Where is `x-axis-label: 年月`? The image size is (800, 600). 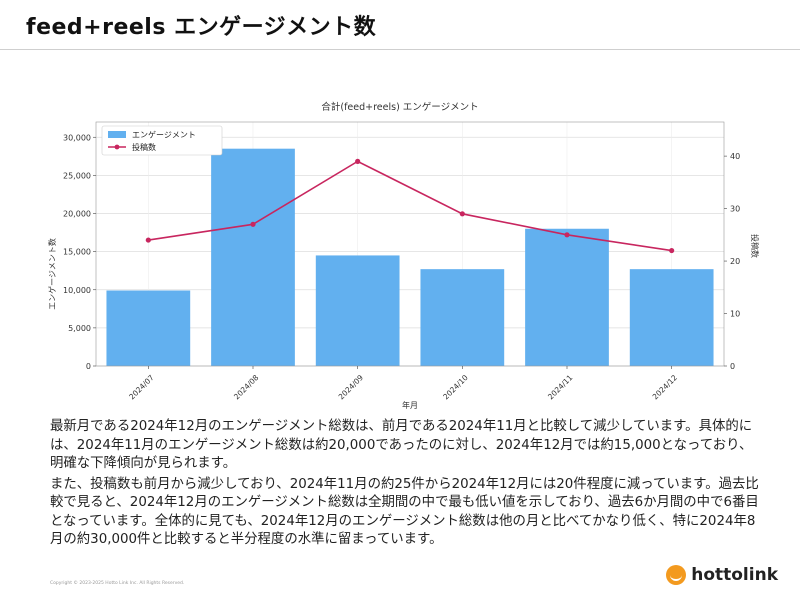 x-axis-label: 年月 is located at coordinates (410, 405).